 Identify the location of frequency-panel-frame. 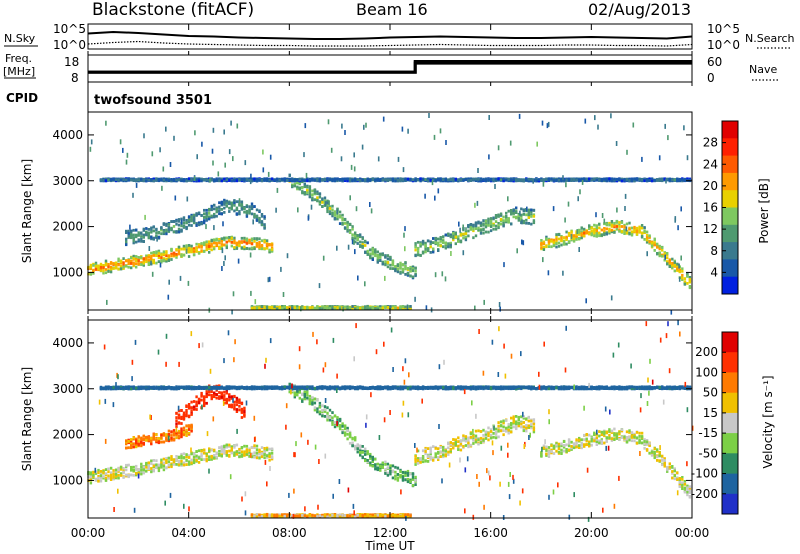
(390, 68).